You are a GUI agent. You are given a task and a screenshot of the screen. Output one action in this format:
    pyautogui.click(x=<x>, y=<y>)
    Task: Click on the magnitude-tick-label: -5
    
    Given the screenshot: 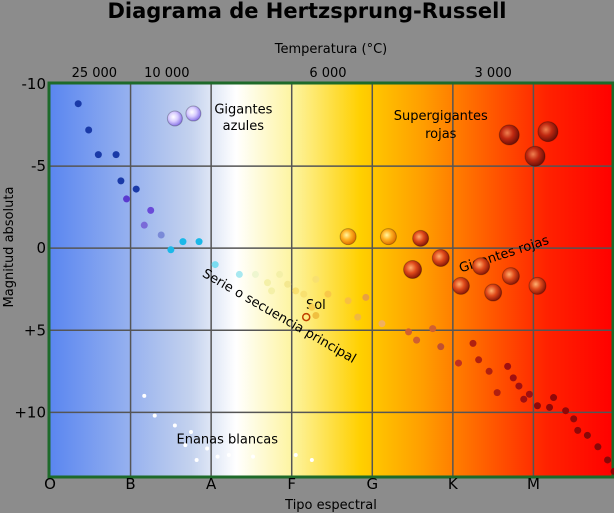 What is the action you would take?
    pyautogui.click(x=38, y=166)
    